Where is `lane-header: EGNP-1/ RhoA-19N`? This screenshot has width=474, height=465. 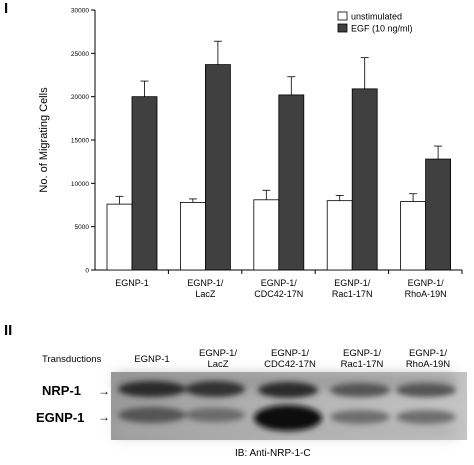 lane-header: EGNP-1/ RhoA-19N is located at coordinates (428, 359).